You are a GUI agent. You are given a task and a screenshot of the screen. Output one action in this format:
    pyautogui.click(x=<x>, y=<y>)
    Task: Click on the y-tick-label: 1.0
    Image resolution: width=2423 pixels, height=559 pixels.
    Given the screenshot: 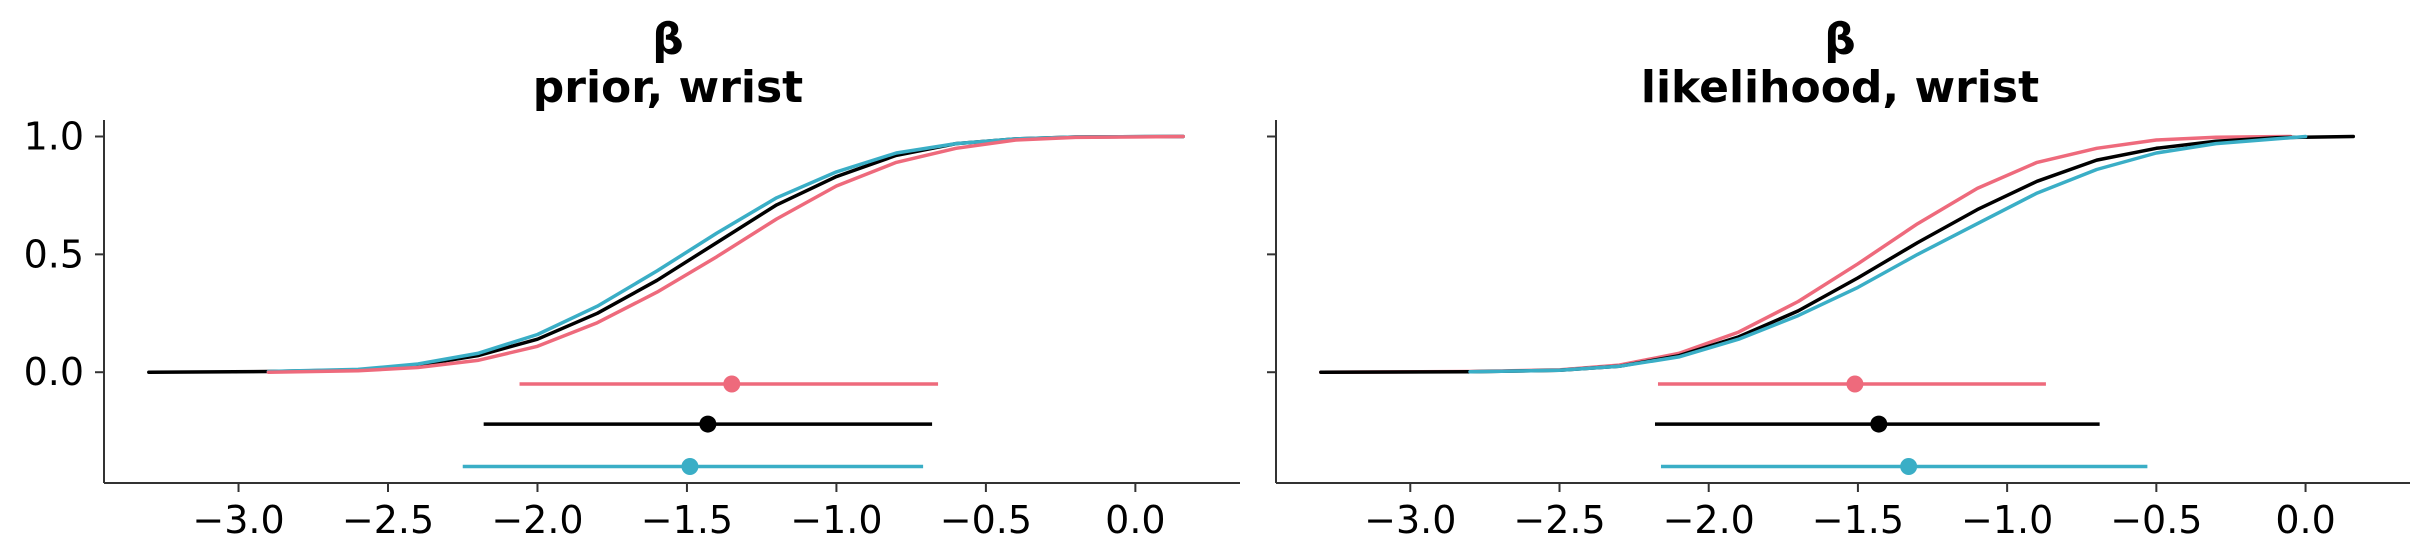 What is the action you would take?
    pyautogui.click(x=54, y=137)
    